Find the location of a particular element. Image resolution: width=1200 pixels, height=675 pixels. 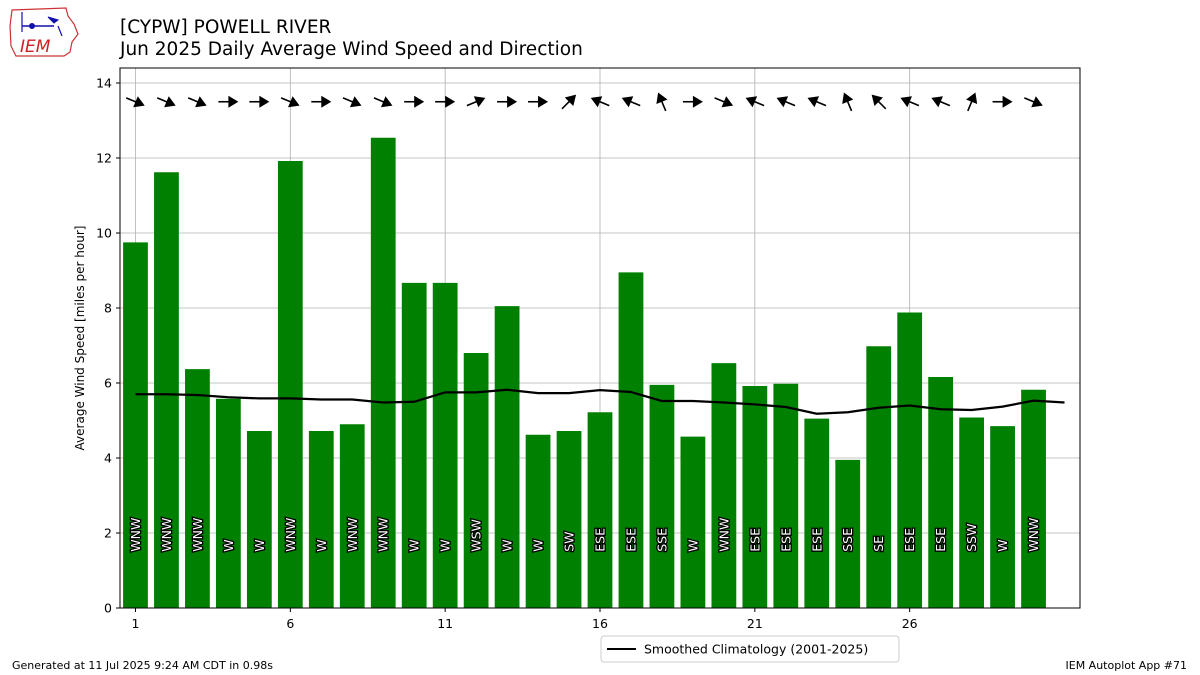

y-tick-label: 10 is located at coordinates (104, 233).